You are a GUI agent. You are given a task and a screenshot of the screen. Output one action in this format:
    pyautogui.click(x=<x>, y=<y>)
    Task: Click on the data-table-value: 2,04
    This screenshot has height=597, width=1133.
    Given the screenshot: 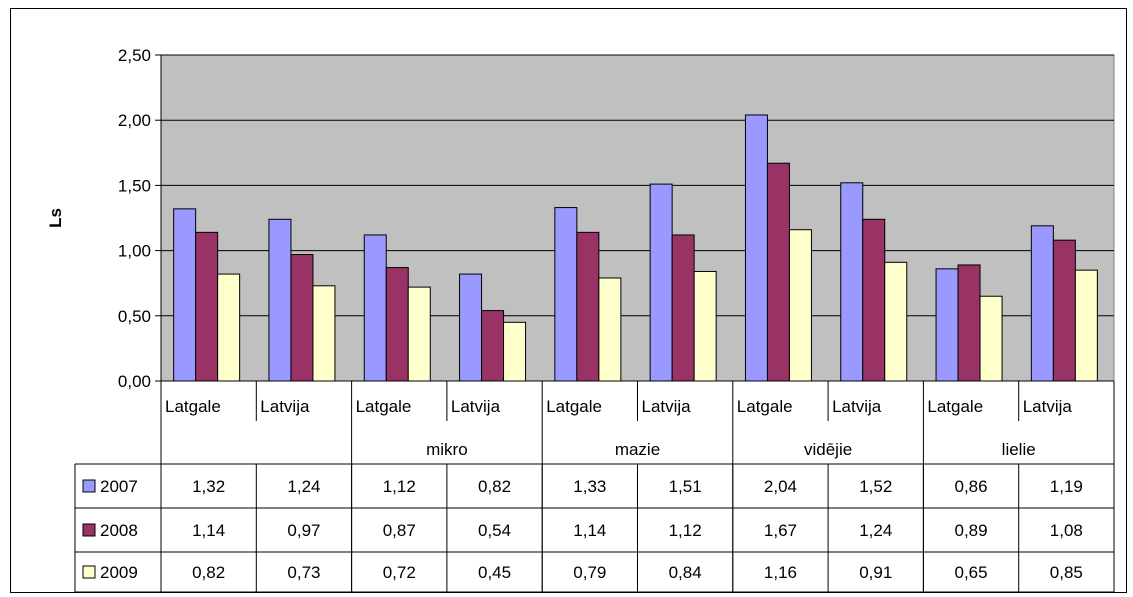 What is the action you would take?
    pyautogui.click(x=780, y=486)
    